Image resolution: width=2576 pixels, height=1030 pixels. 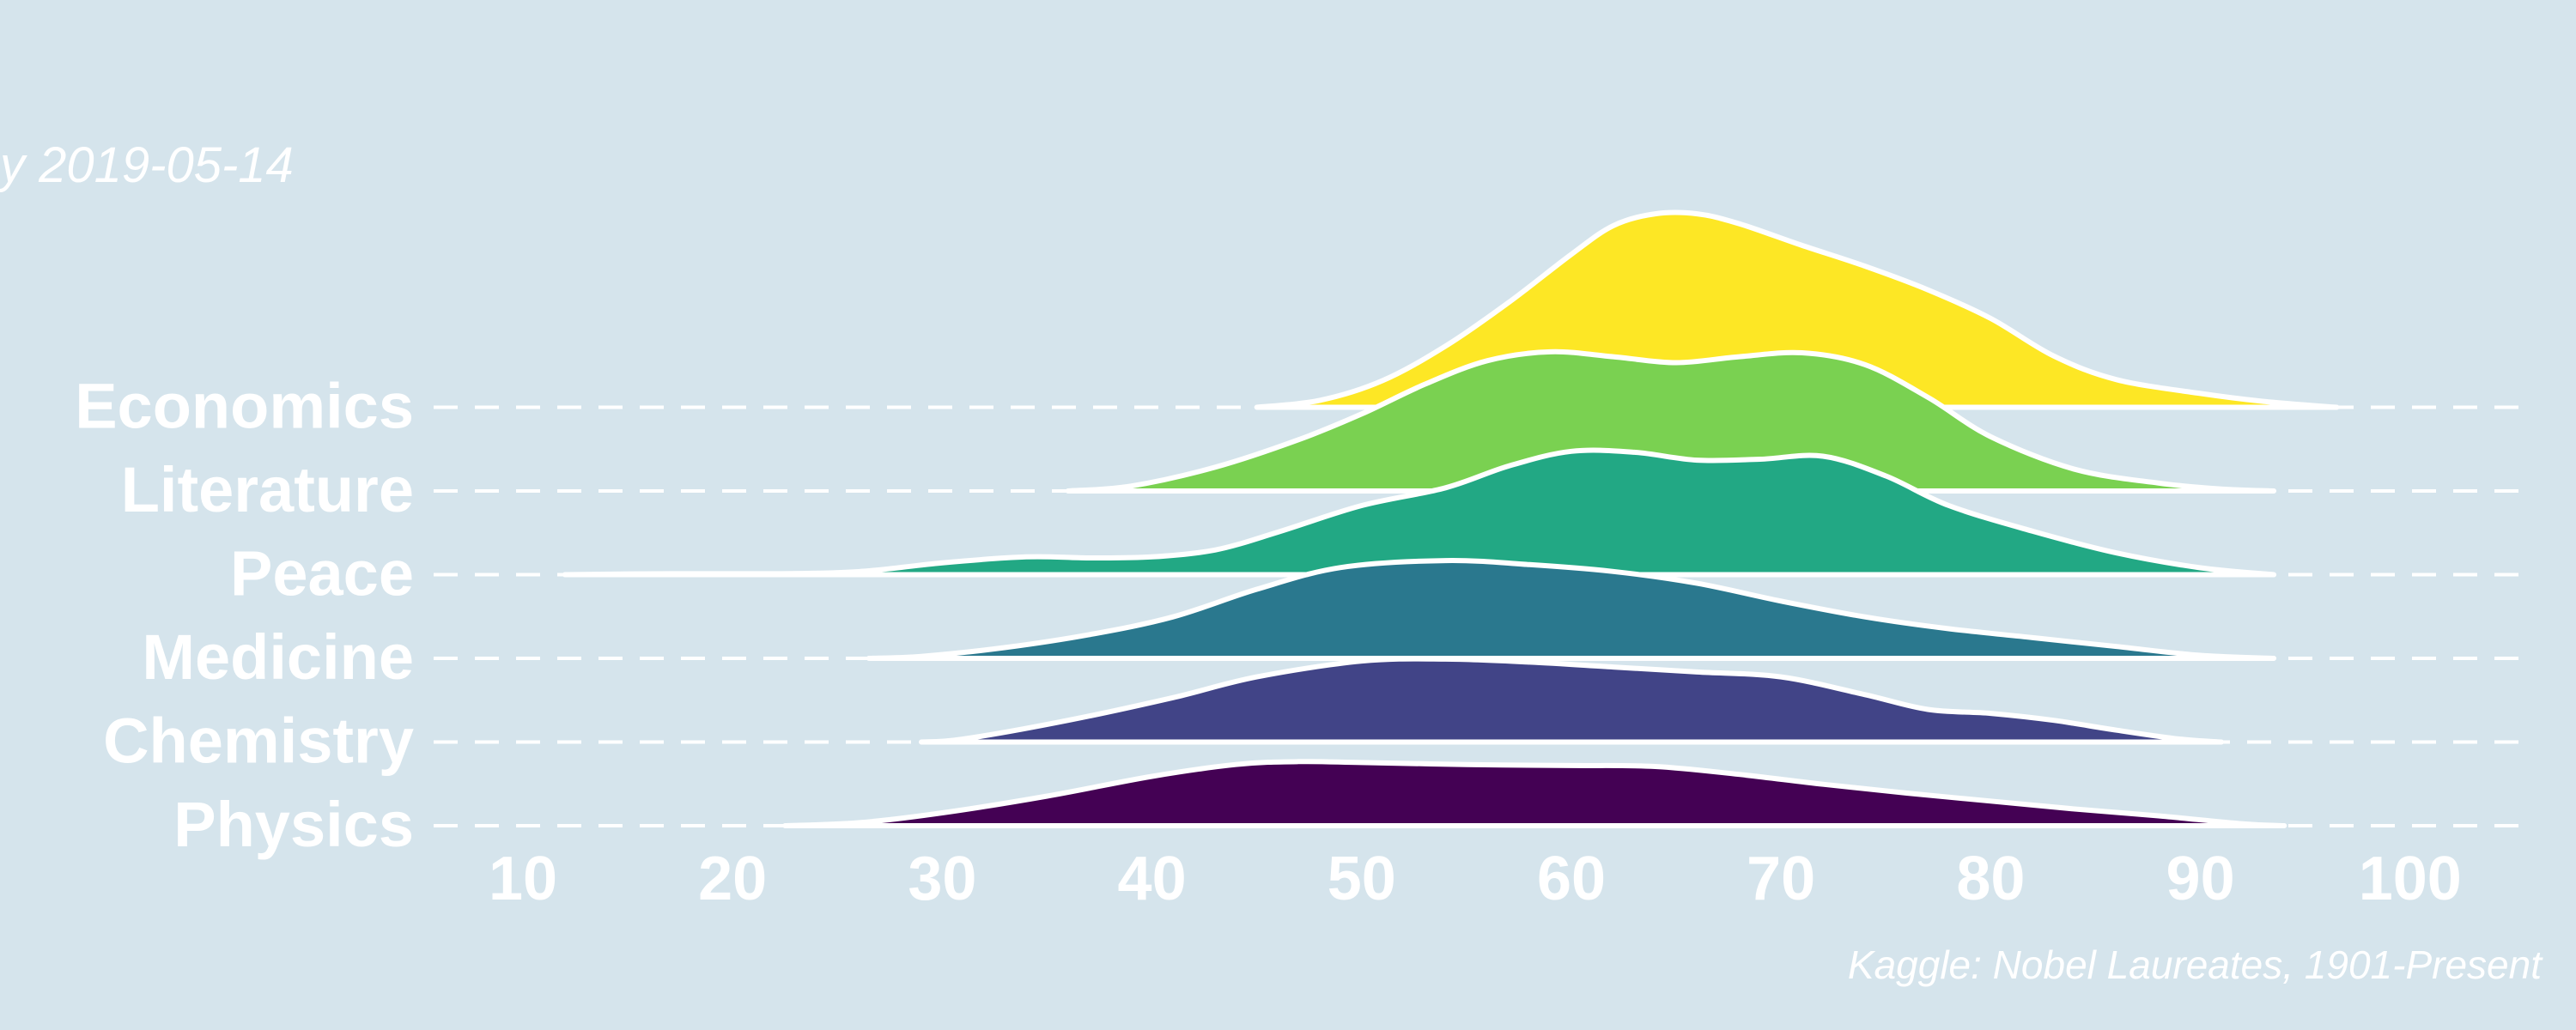 What do you see at coordinates (293, 824) in the screenshot?
I see `category-label-physics: Physics` at bounding box center [293, 824].